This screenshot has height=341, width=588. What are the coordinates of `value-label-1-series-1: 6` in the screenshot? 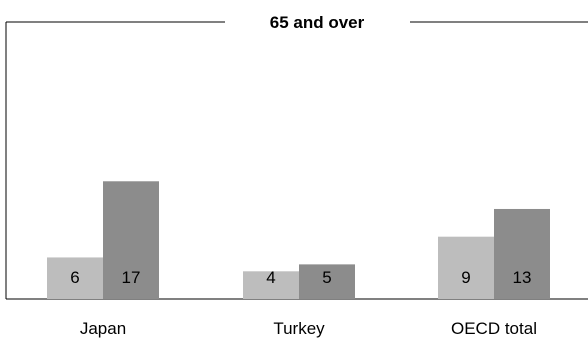 It's located at (74, 277).